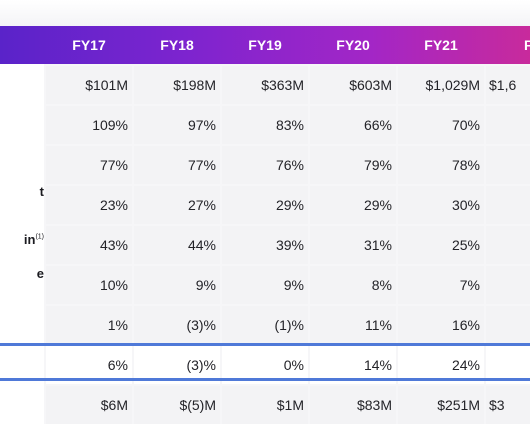 The height and width of the screenshot is (442, 530). Describe the element at coordinates (441, 405) in the screenshot. I see `table-cell: $251M` at that location.